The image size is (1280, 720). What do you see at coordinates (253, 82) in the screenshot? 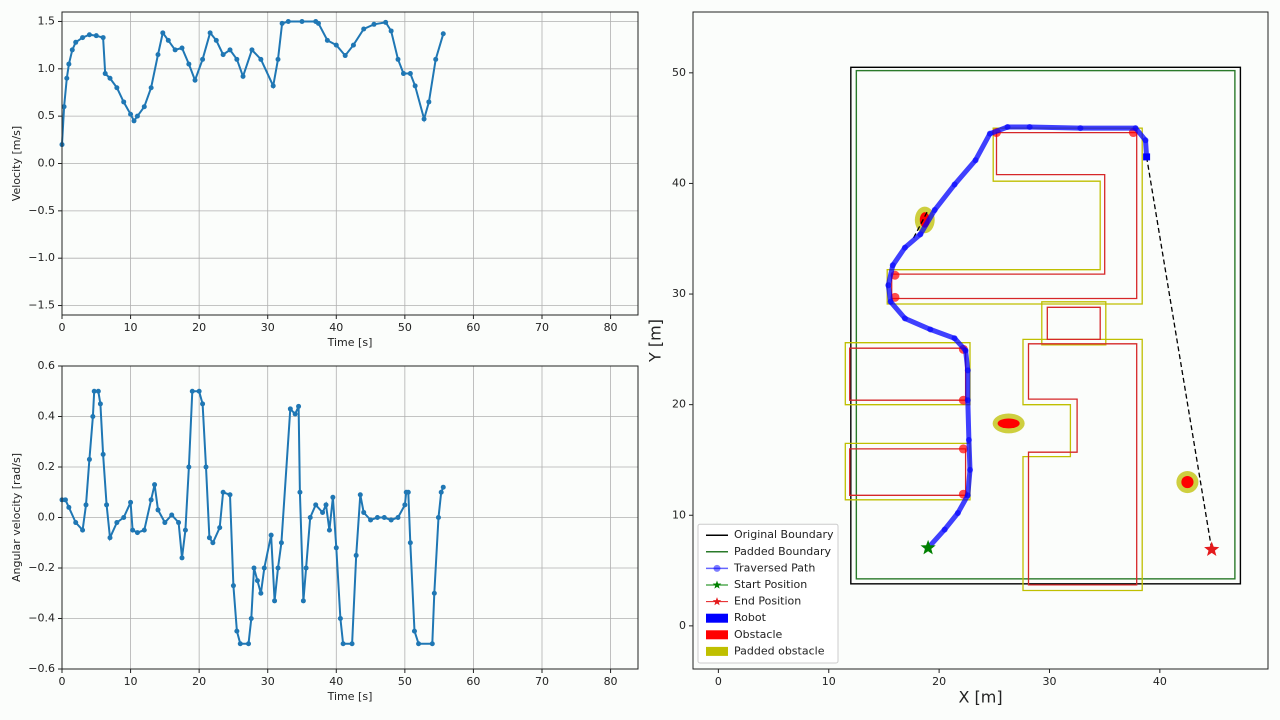
I see `data-line` at bounding box center [253, 82].